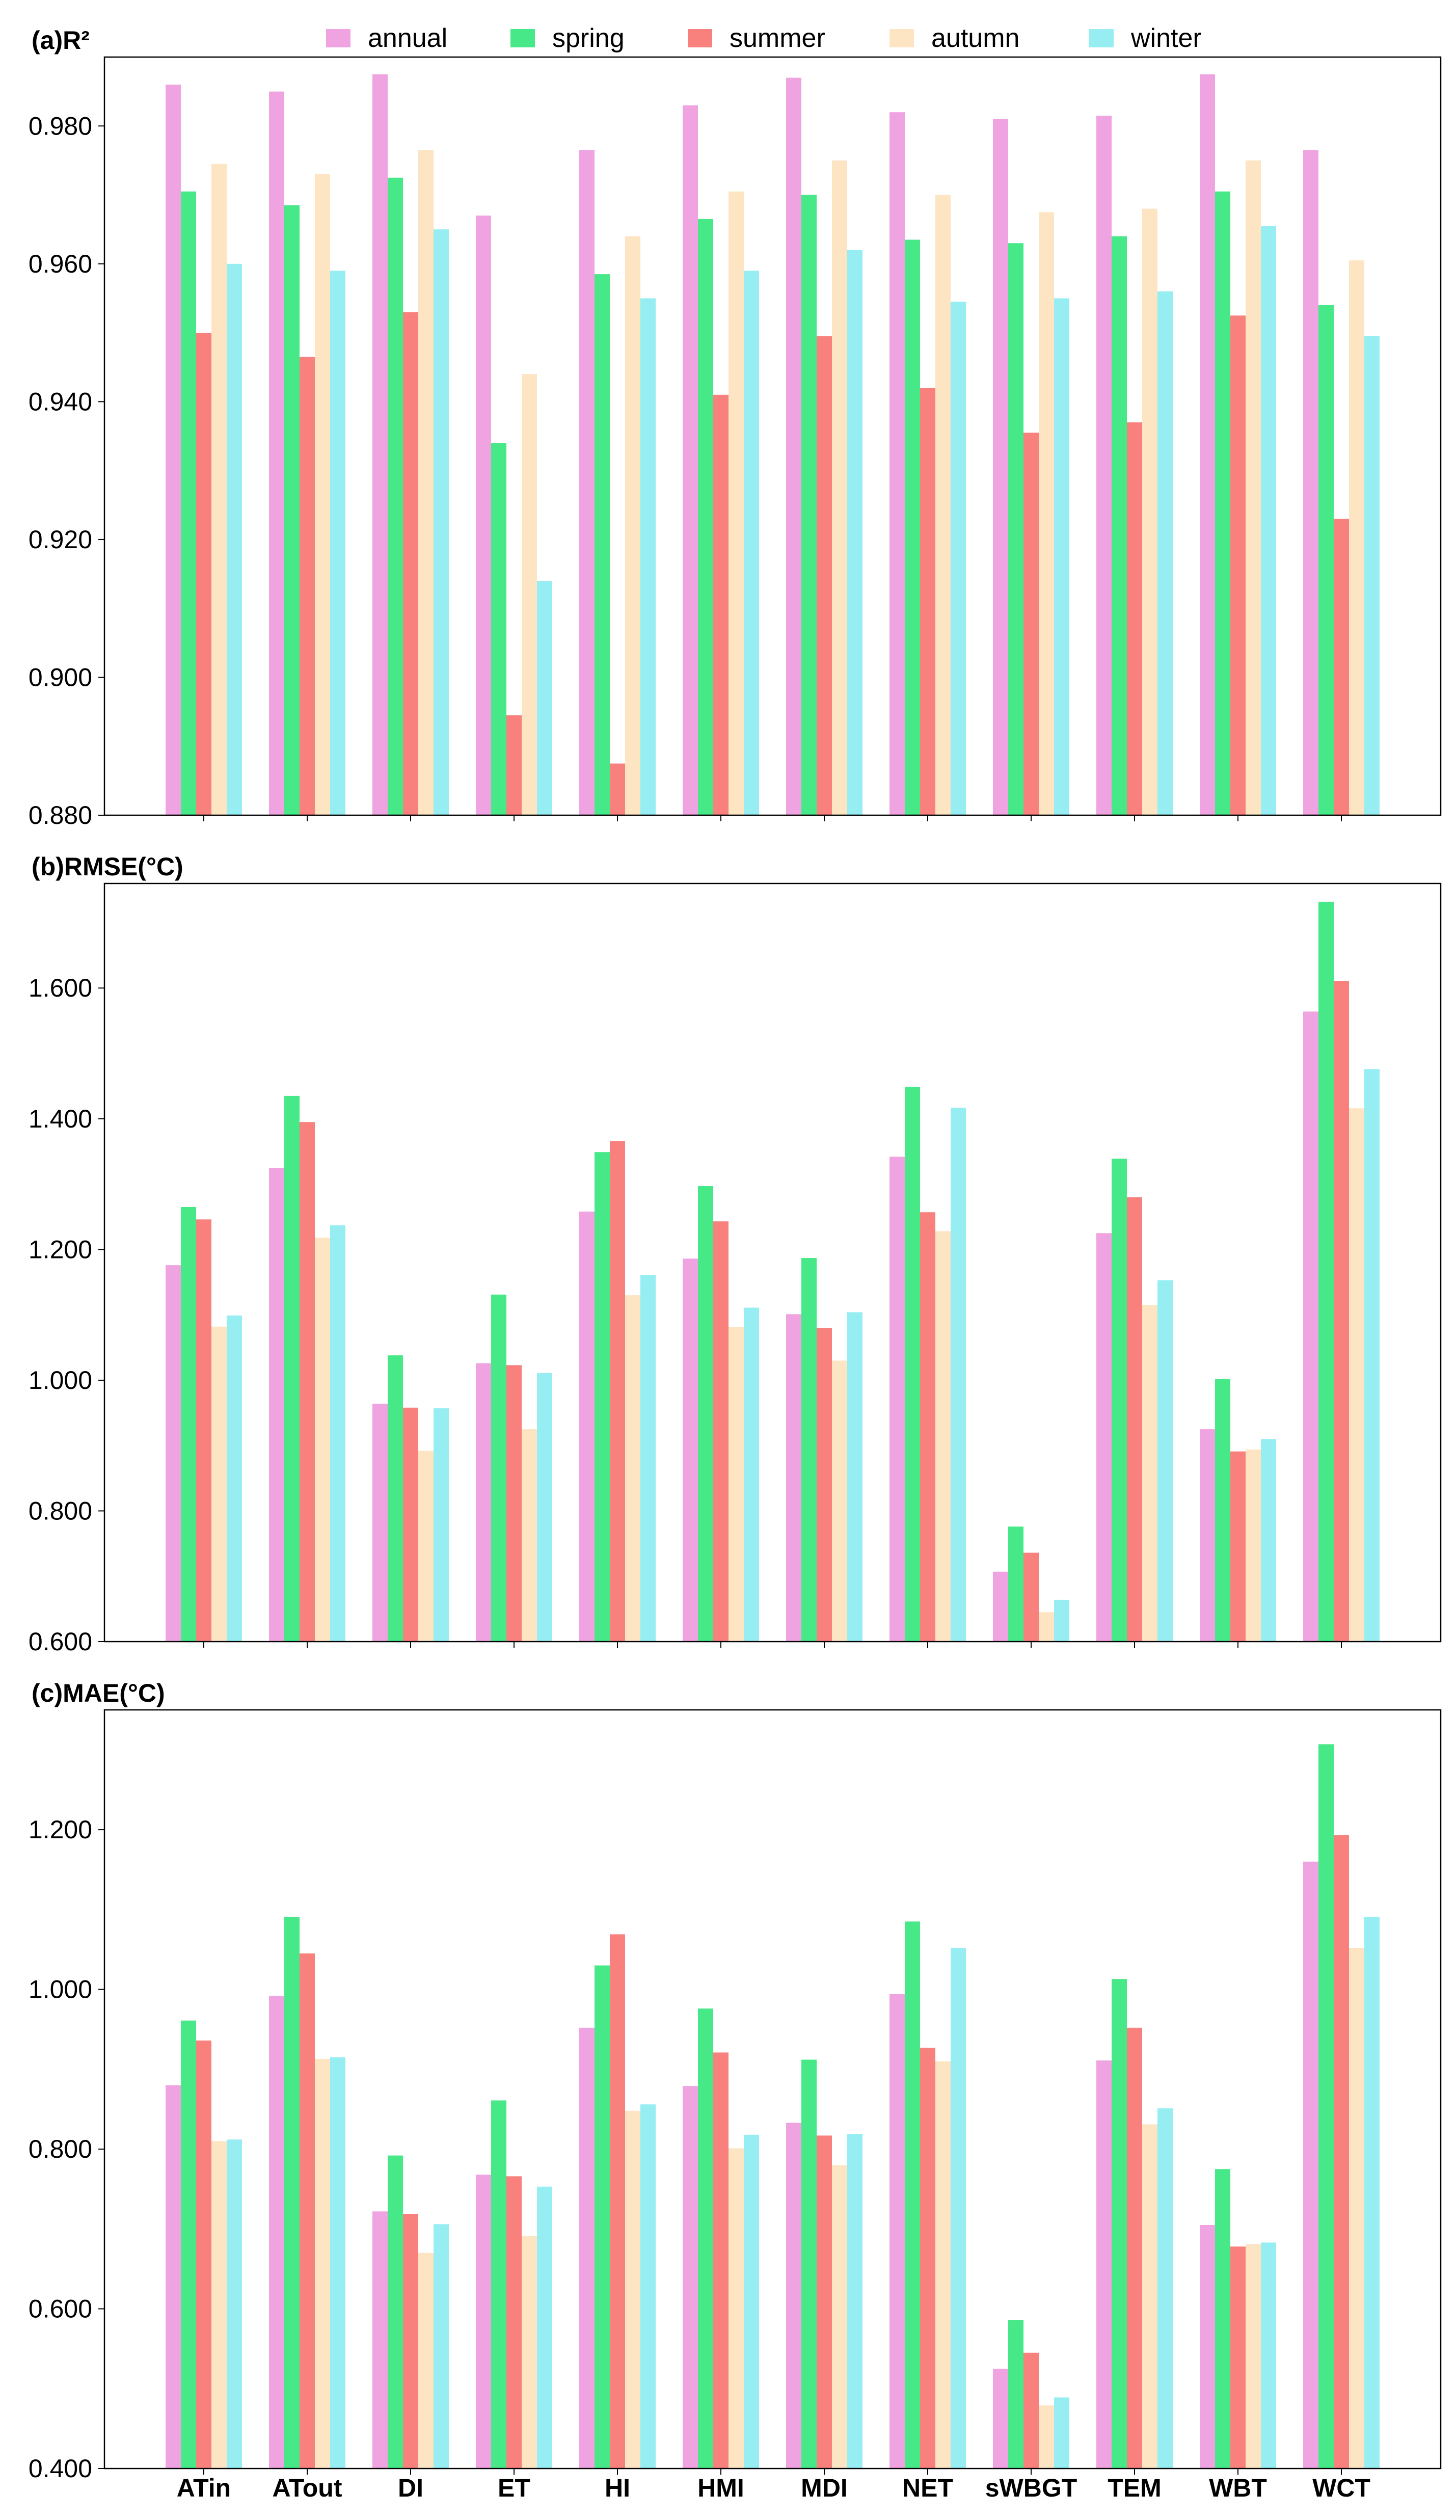  Describe the element at coordinates (756, 38) in the screenshot. I see `legend-item-summer: summer` at that location.